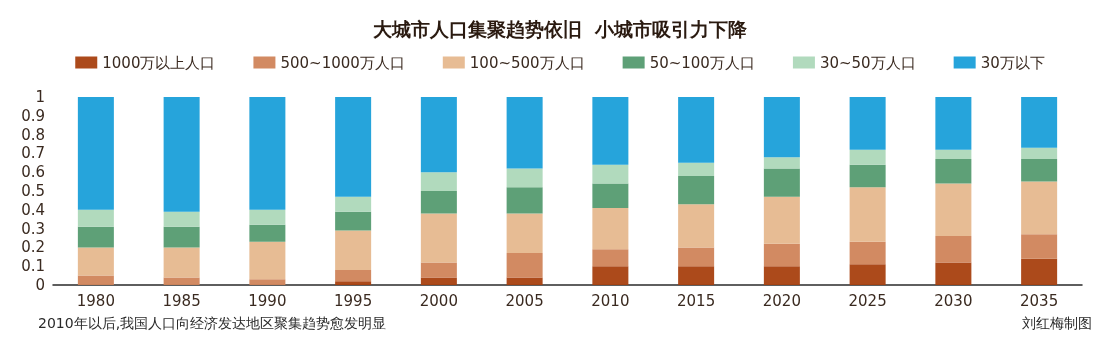 Image resolution: width=1120 pixels, height=344 pixels. What do you see at coordinates (1039, 300) in the screenshot?
I see `x-tick-label: 2035` at bounding box center [1039, 300].